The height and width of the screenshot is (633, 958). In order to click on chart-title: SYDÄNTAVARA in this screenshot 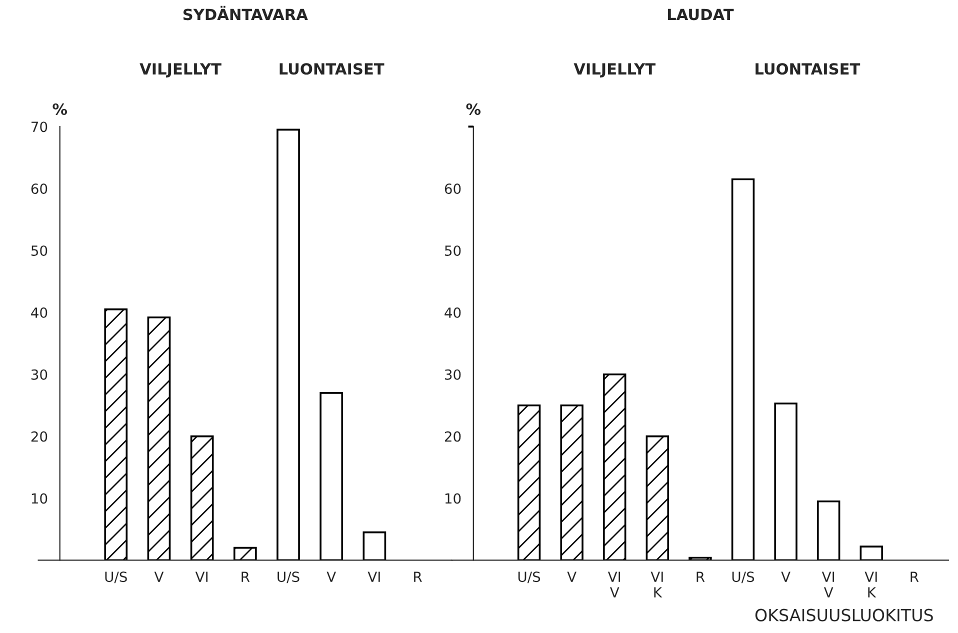, I will do `click(245, 13)`.